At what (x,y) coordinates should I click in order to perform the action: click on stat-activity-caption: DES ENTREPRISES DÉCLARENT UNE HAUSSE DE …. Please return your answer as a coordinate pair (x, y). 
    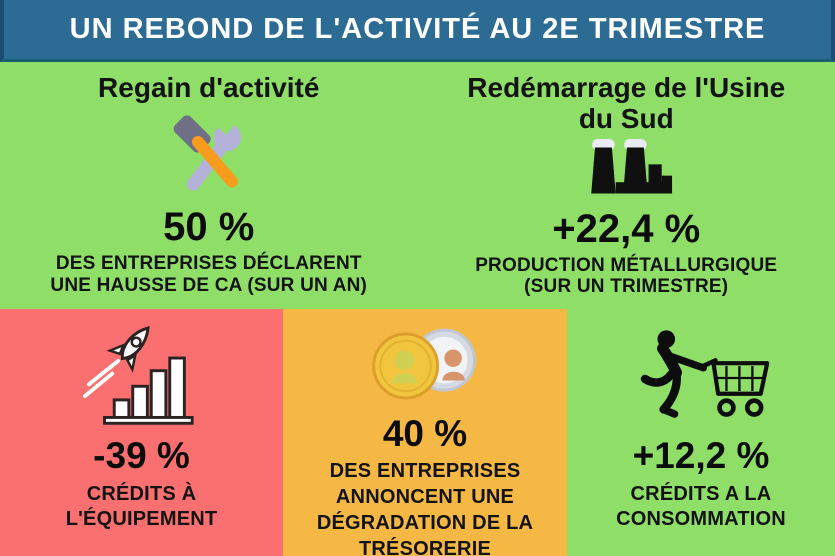
    Looking at the image, I should click on (209, 274).